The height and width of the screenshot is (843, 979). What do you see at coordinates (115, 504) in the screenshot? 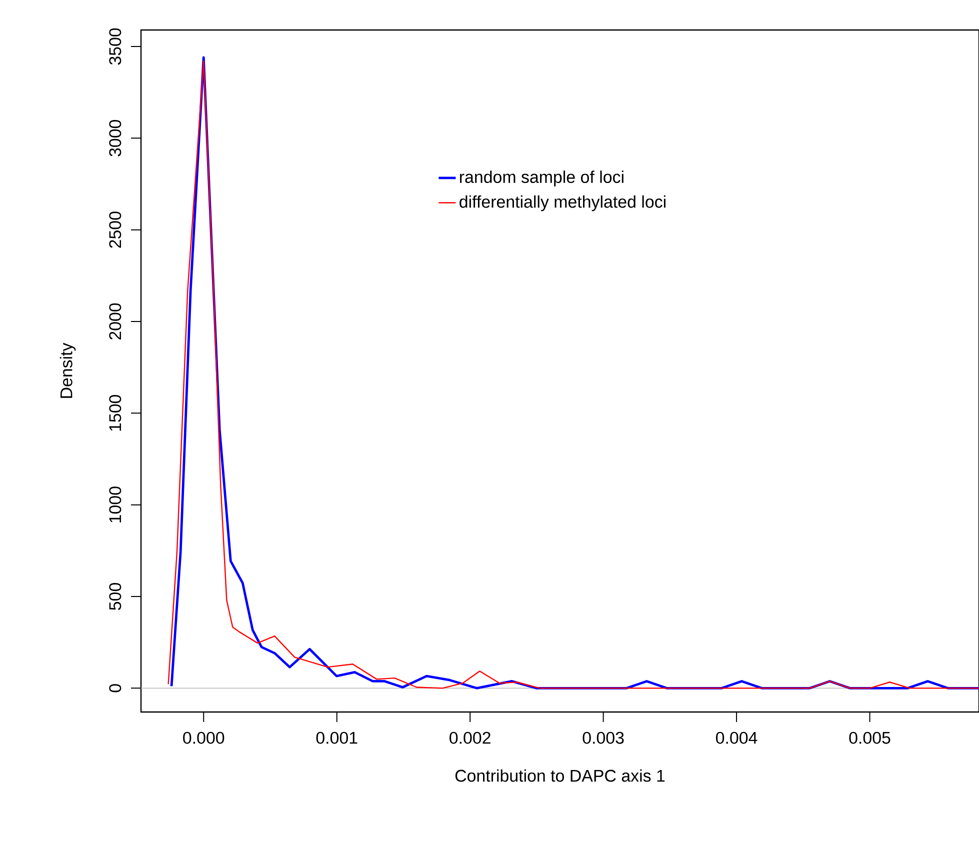
I see `y-tick-label: 1000` at bounding box center [115, 504].